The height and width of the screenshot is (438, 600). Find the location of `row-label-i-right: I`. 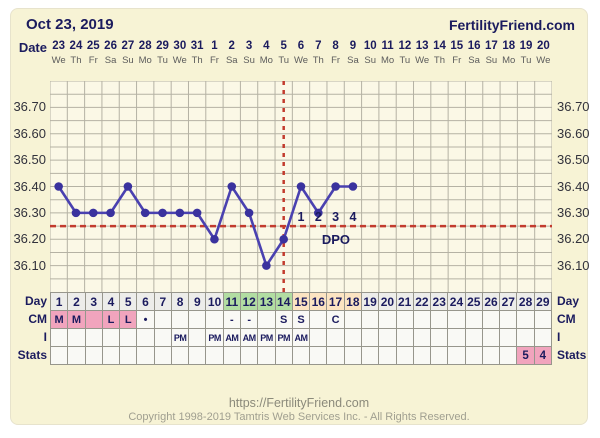

row-label-i-right: I is located at coordinates (559, 337).